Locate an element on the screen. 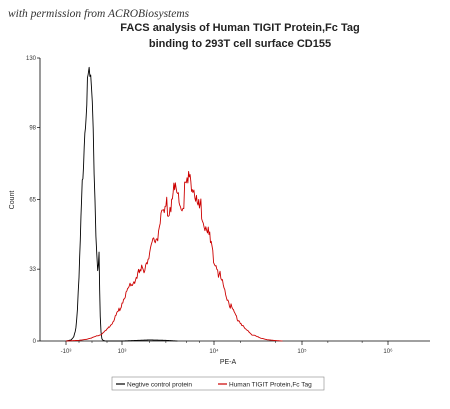  chart-title-line-2: binding to 293T cell surface CD155 is located at coordinates (240, 44).